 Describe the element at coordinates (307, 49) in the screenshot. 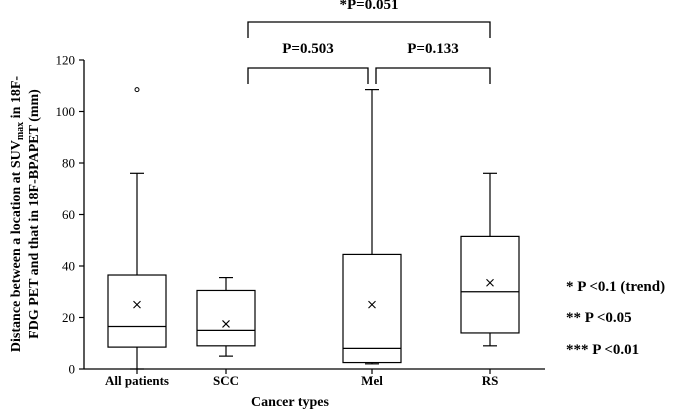

I see `p-value-label: P=0.503` at that location.